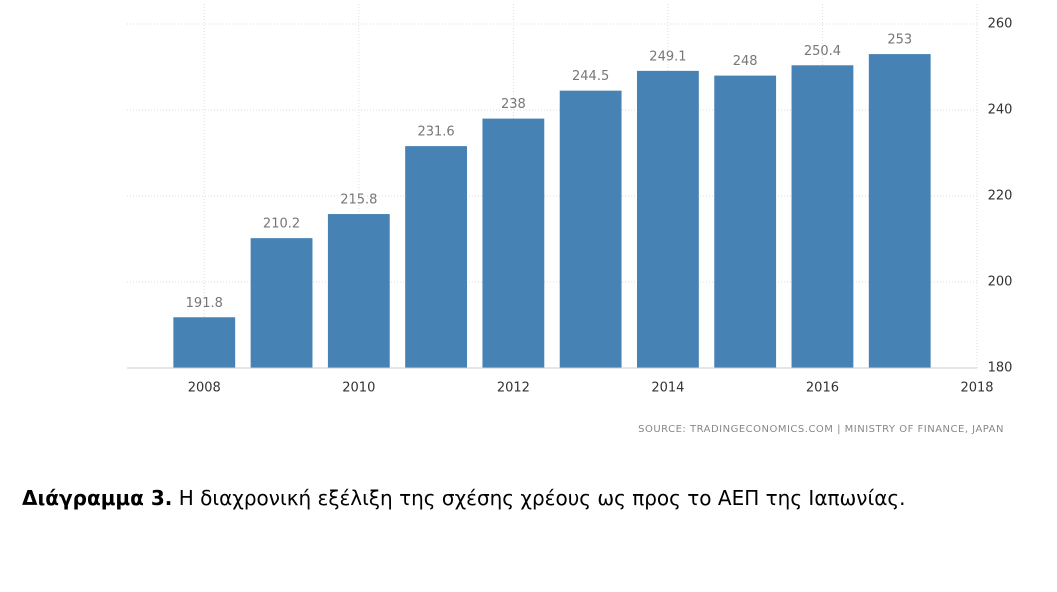 The image size is (1057, 592). What do you see at coordinates (204, 388) in the screenshot?
I see `x-tick-label: 2008` at bounding box center [204, 388].